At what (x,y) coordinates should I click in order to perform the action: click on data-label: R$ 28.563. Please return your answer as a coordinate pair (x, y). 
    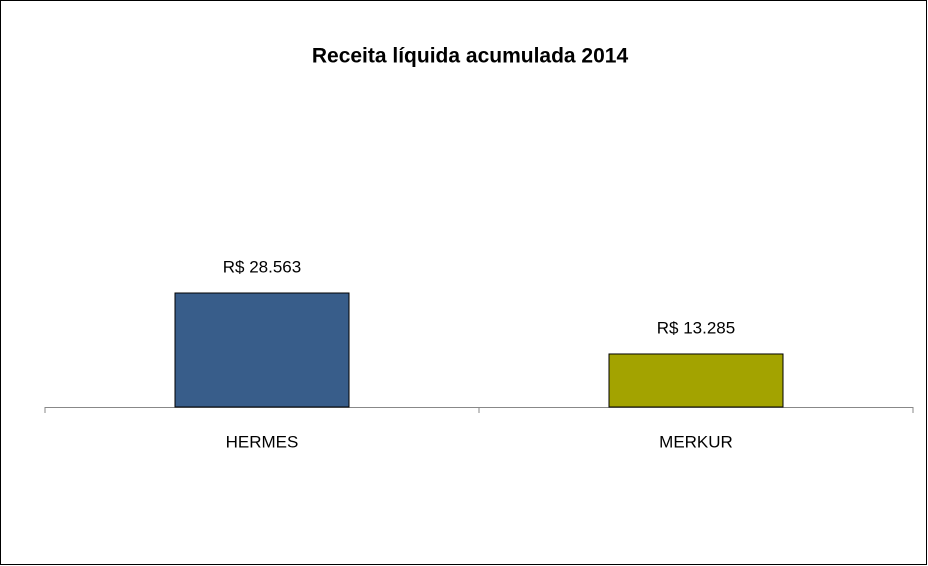
    Looking at the image, I should click on (262, 266).